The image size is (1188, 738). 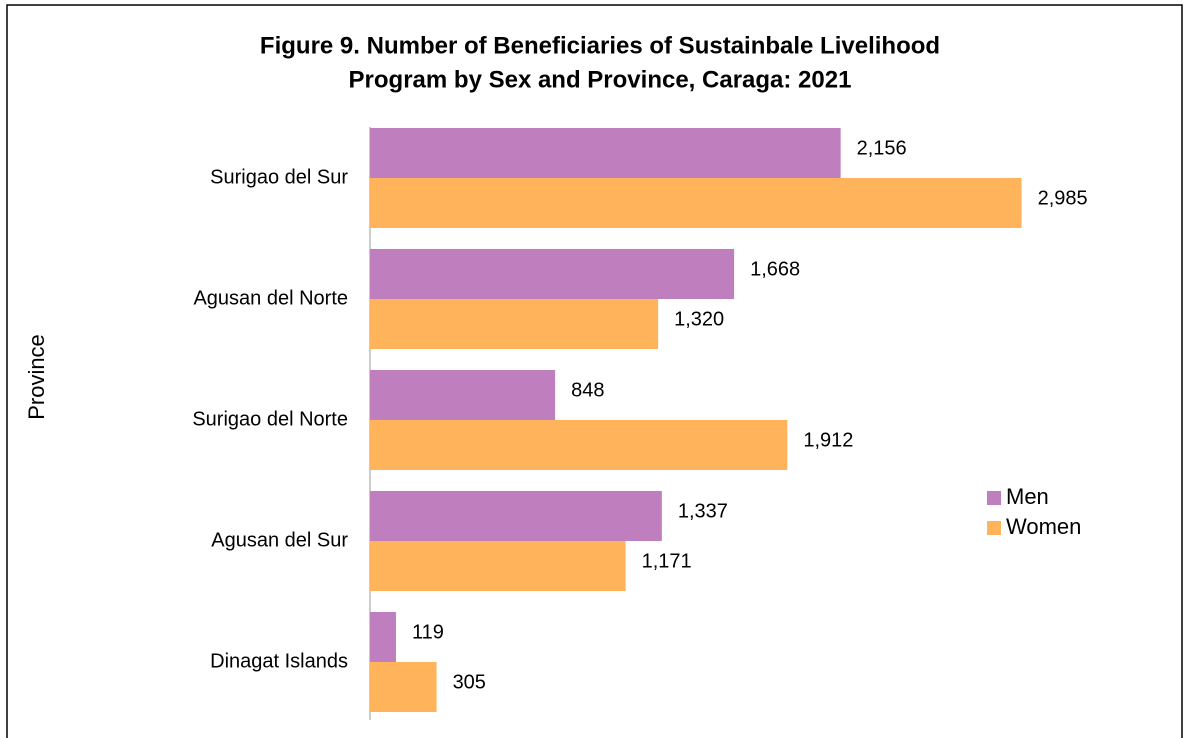 I want to click on data-label: 2,985, so click(x=1063, y=198).